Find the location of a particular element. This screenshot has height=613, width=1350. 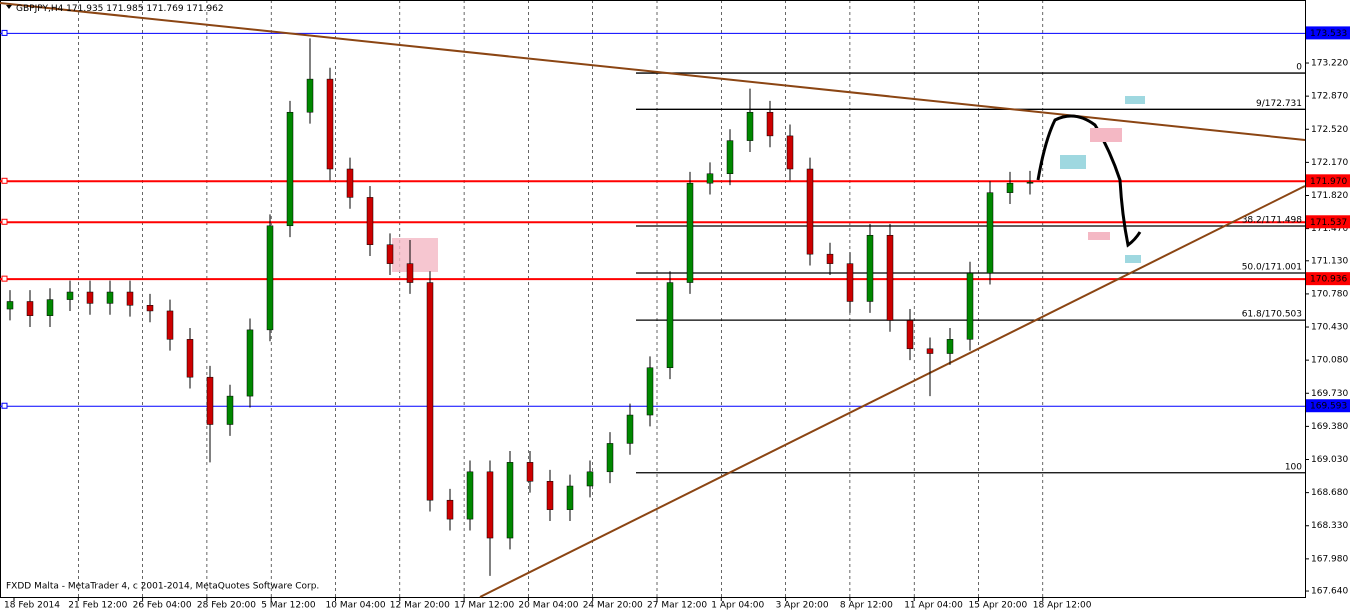

level-label: 173.533 is located at coordinates (1328, 34).